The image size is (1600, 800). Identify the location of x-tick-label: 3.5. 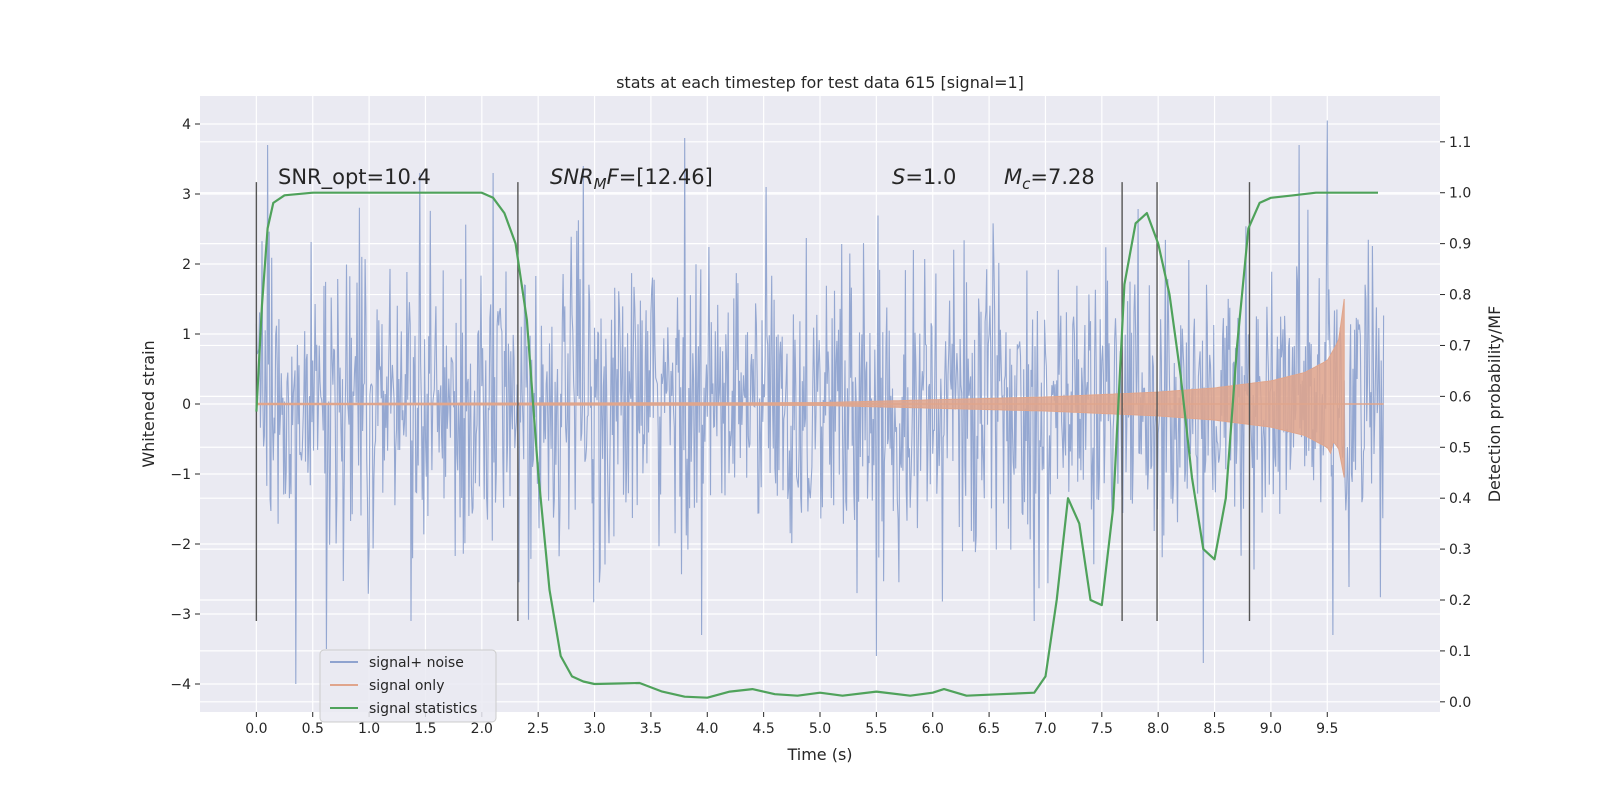
(651, 729).